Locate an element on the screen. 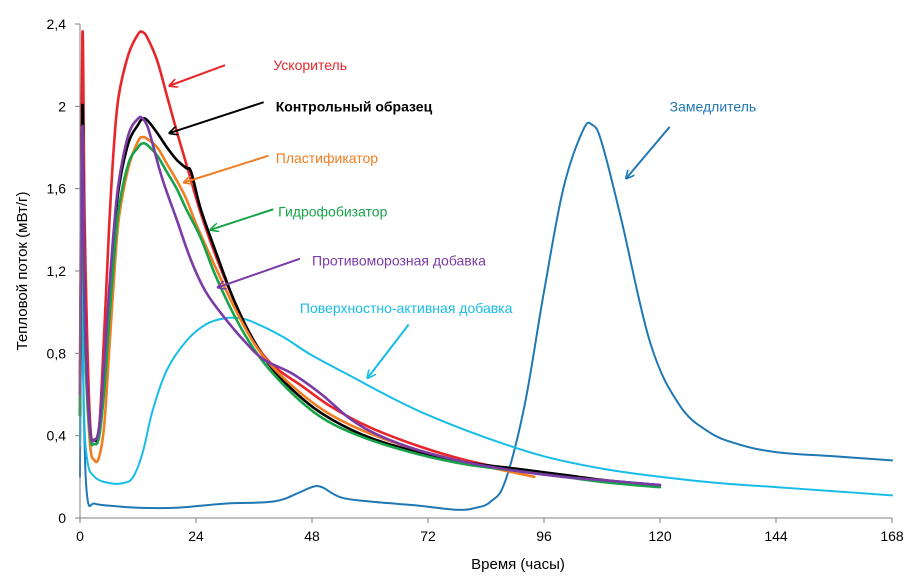  x-axis-title: Время (часы) is located at coordinates (518, 564).